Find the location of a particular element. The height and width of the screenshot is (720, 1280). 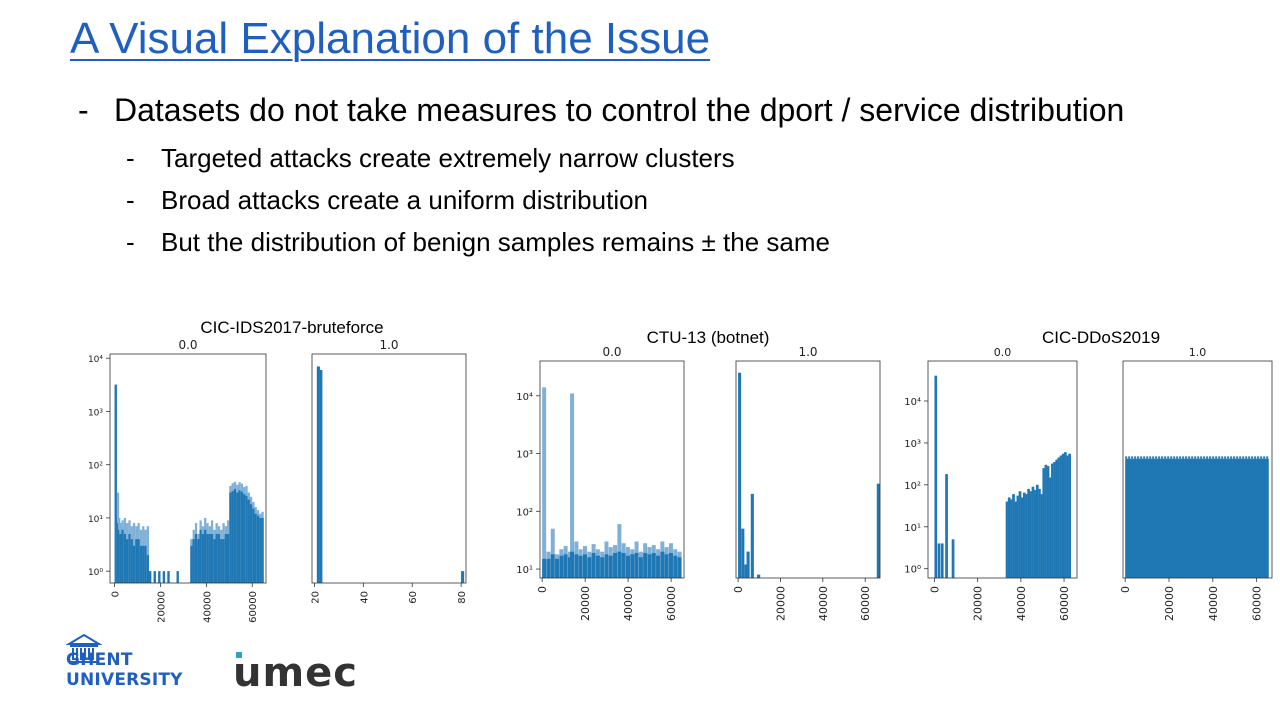

x-tick-label: 20 is located at coordinates (315, 597).